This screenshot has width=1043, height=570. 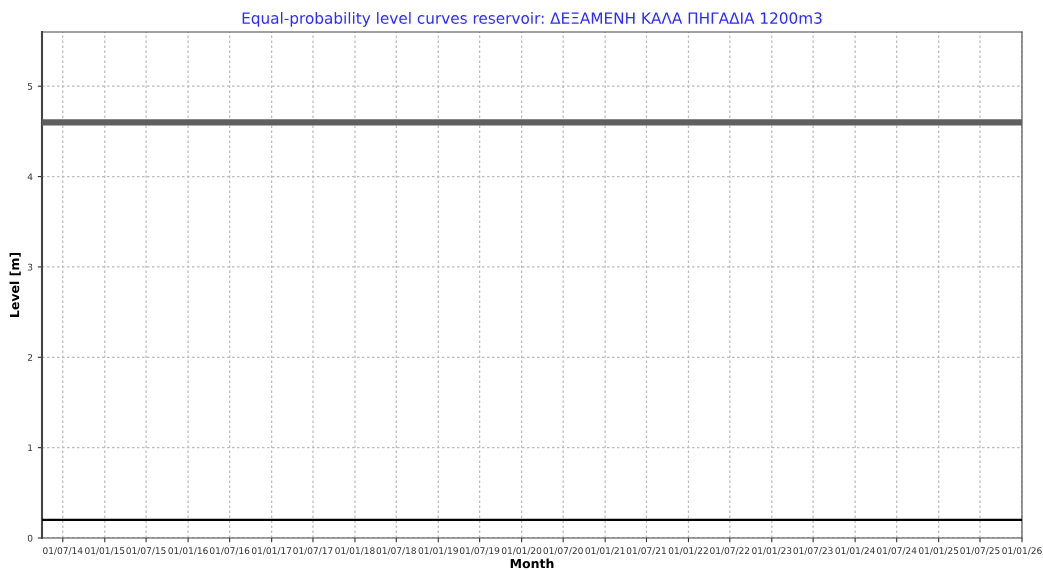 What do you see at coordinates (646, 551) in the screenshot?
I see `x-tick-label: 01/07/21` at bounding box center [646, 551].